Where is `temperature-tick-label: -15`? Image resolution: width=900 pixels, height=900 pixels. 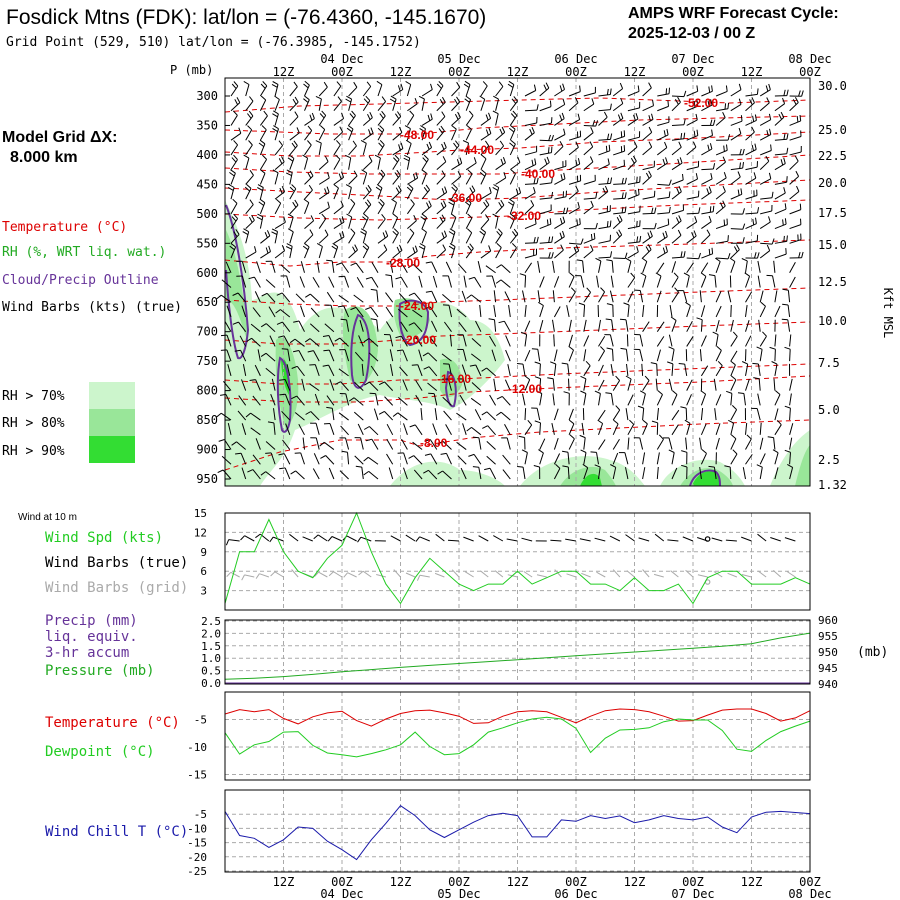 temperature-tick-label: -15 is located at coordinates (197, 775).